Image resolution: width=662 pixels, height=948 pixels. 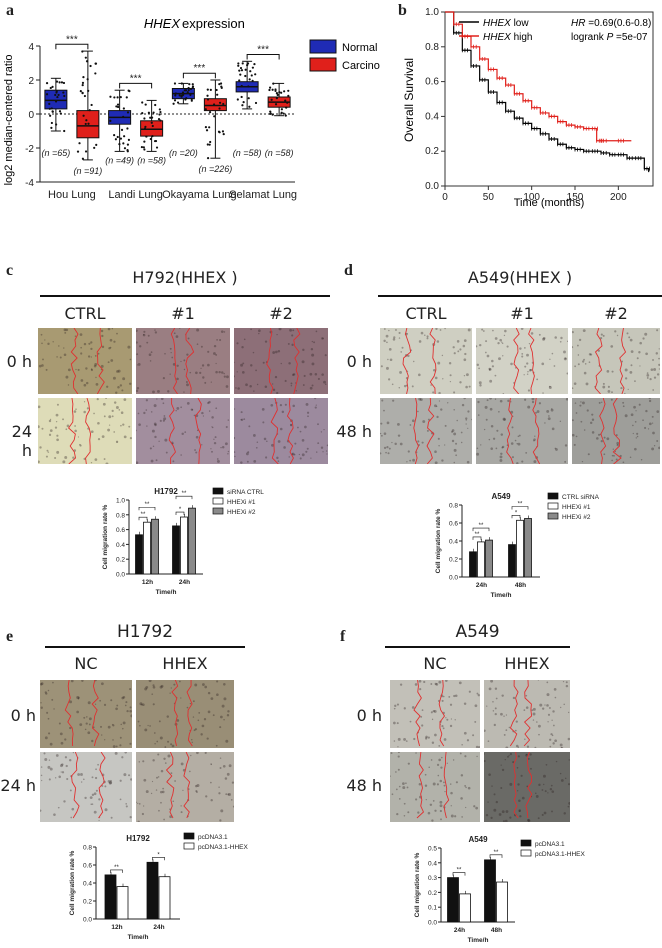 What do you see at coordinates (553, 496) in the screenshot?
I see `chart-d-legend-swatch` at bounding box center [553, 496].